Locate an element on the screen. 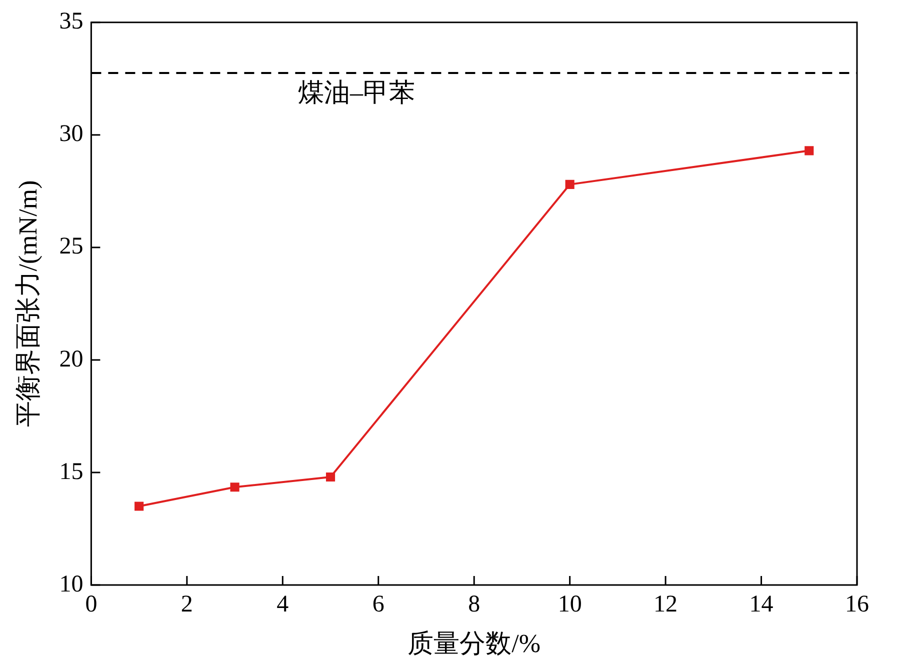 The width and height of the screenshot is (915, 669). x-tick-label: 4 is located at coordinates (282, 605).